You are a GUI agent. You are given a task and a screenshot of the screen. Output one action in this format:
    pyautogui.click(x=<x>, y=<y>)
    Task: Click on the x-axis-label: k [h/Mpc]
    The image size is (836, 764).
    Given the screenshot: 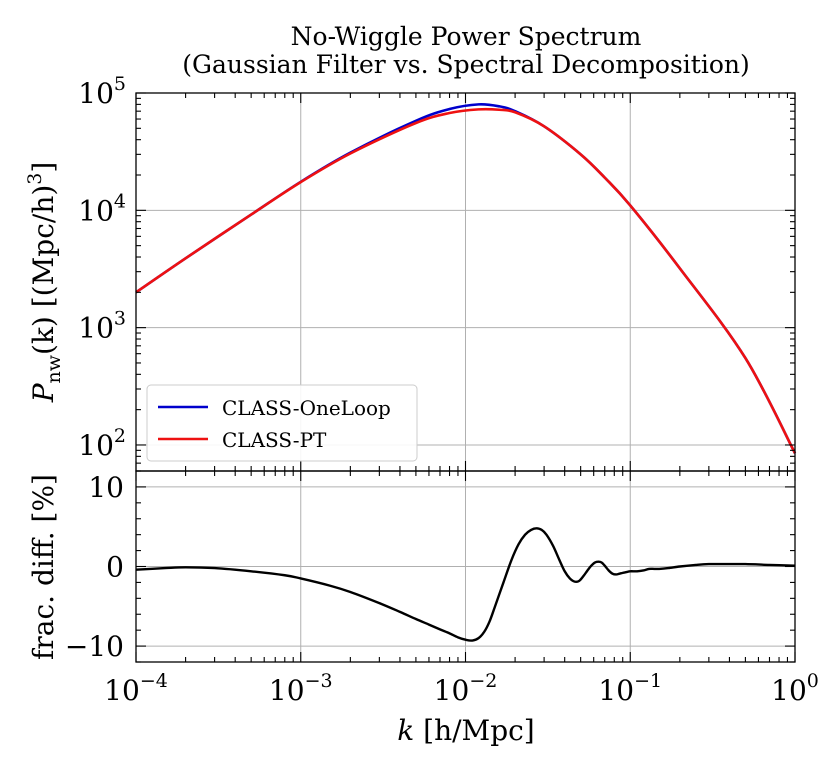 What is the action you would take?
    pyautogui.click(x=465, y=730)
    